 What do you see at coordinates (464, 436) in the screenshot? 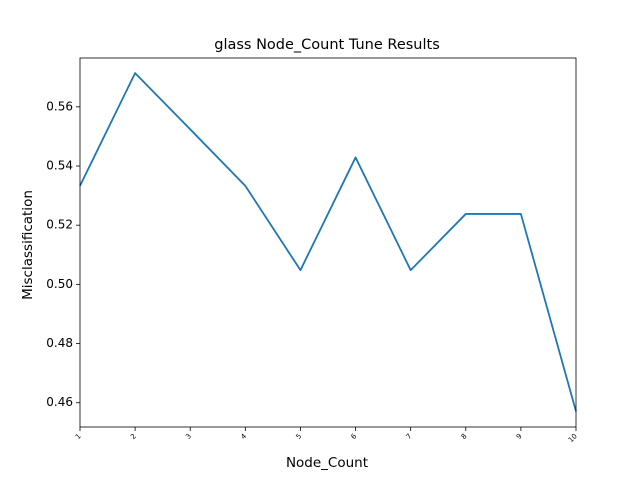
I see `x-tick-label: 8` at bounding box center [464, 436].